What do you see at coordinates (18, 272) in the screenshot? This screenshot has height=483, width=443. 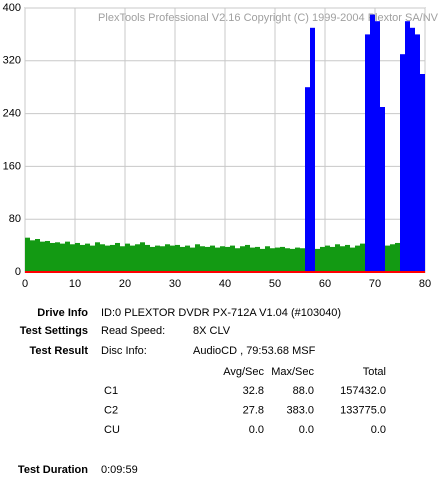 I see `y-tick-label: 0` at bounding box center [18, 272].